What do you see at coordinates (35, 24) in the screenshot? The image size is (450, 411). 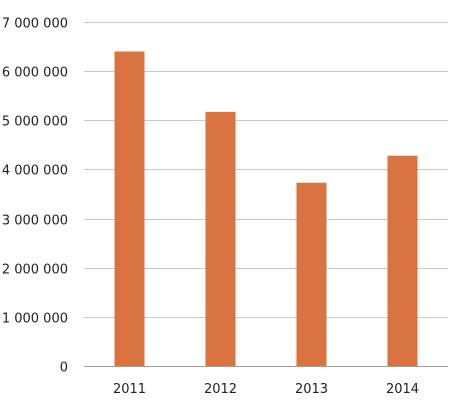 I see `y-tick-label: 7 000 000` at bounding box center [35, 24].